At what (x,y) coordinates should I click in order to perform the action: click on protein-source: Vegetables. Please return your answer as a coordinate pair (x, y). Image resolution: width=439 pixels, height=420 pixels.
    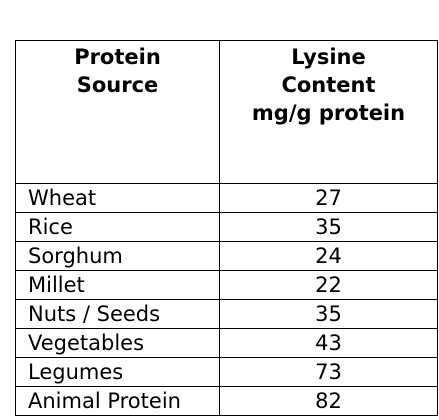
    Looking at the image, I should click on (117, 343).